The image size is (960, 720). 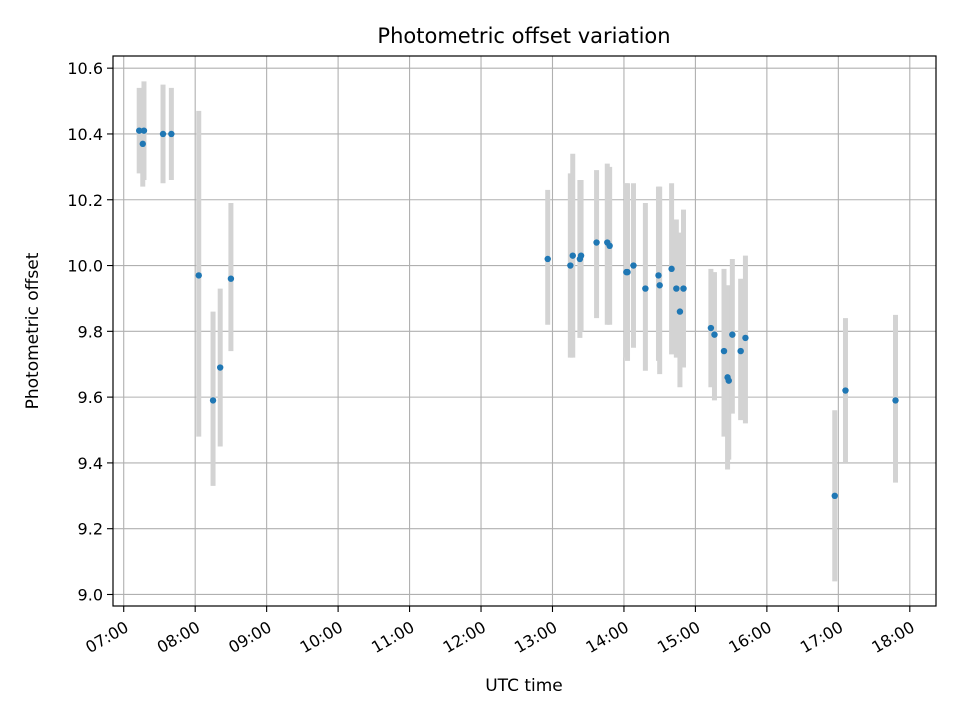 I want to click on chart-title: Photometric offset variation, so click(x=523, y=36).